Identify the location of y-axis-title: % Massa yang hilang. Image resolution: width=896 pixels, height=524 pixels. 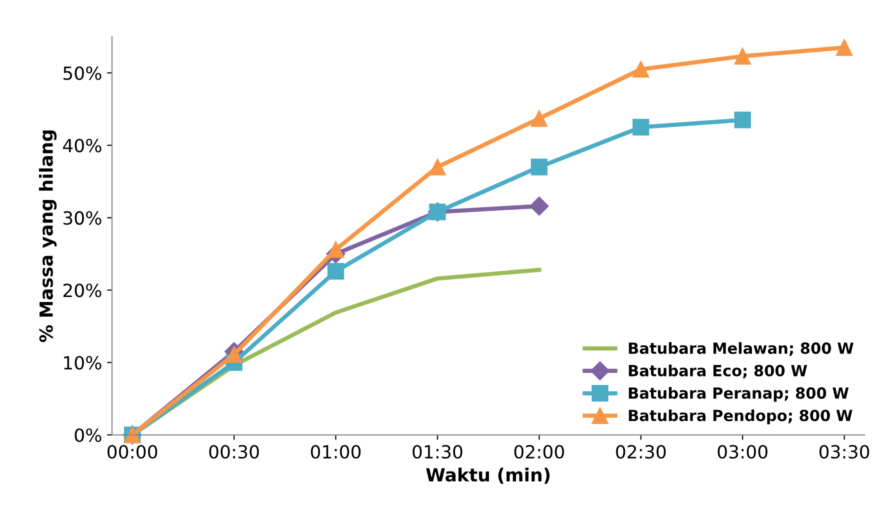
(47, 236).